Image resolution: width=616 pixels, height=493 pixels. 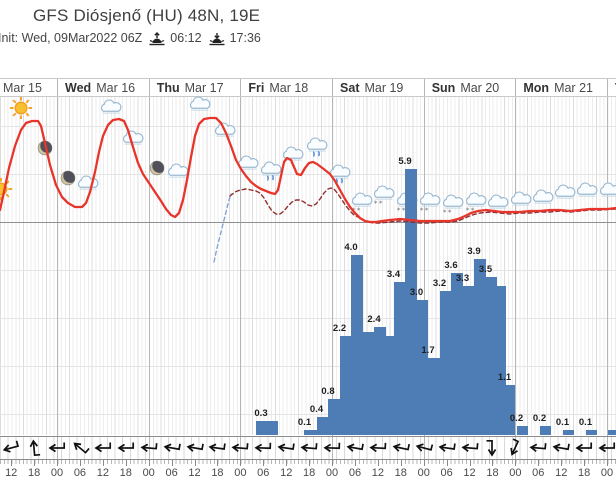 I want to click on precip-value-label: 3.9, so click(x=474, y=251).